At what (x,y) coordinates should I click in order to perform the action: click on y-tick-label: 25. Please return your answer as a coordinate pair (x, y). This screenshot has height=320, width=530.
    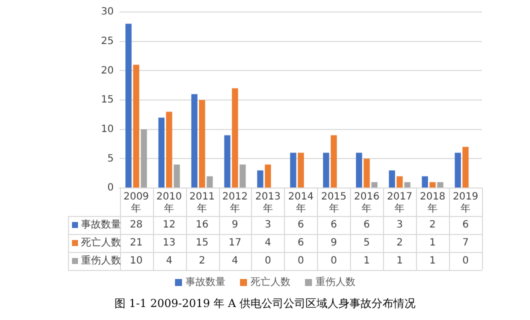
    Looking at the image, I should click on (107, 41).